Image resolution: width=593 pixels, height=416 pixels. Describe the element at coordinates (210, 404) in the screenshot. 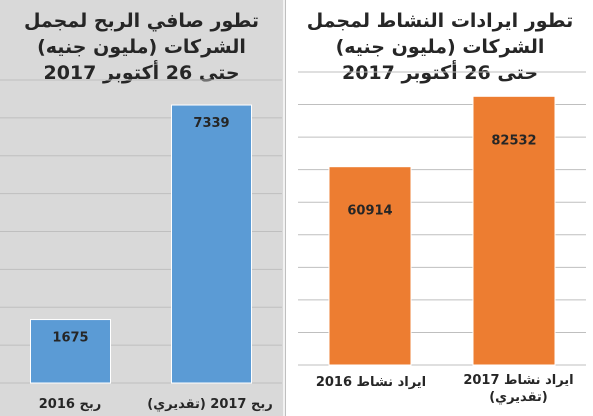

I see `left-category-label-2017: ربح 2017 (تقديري)` at that location.